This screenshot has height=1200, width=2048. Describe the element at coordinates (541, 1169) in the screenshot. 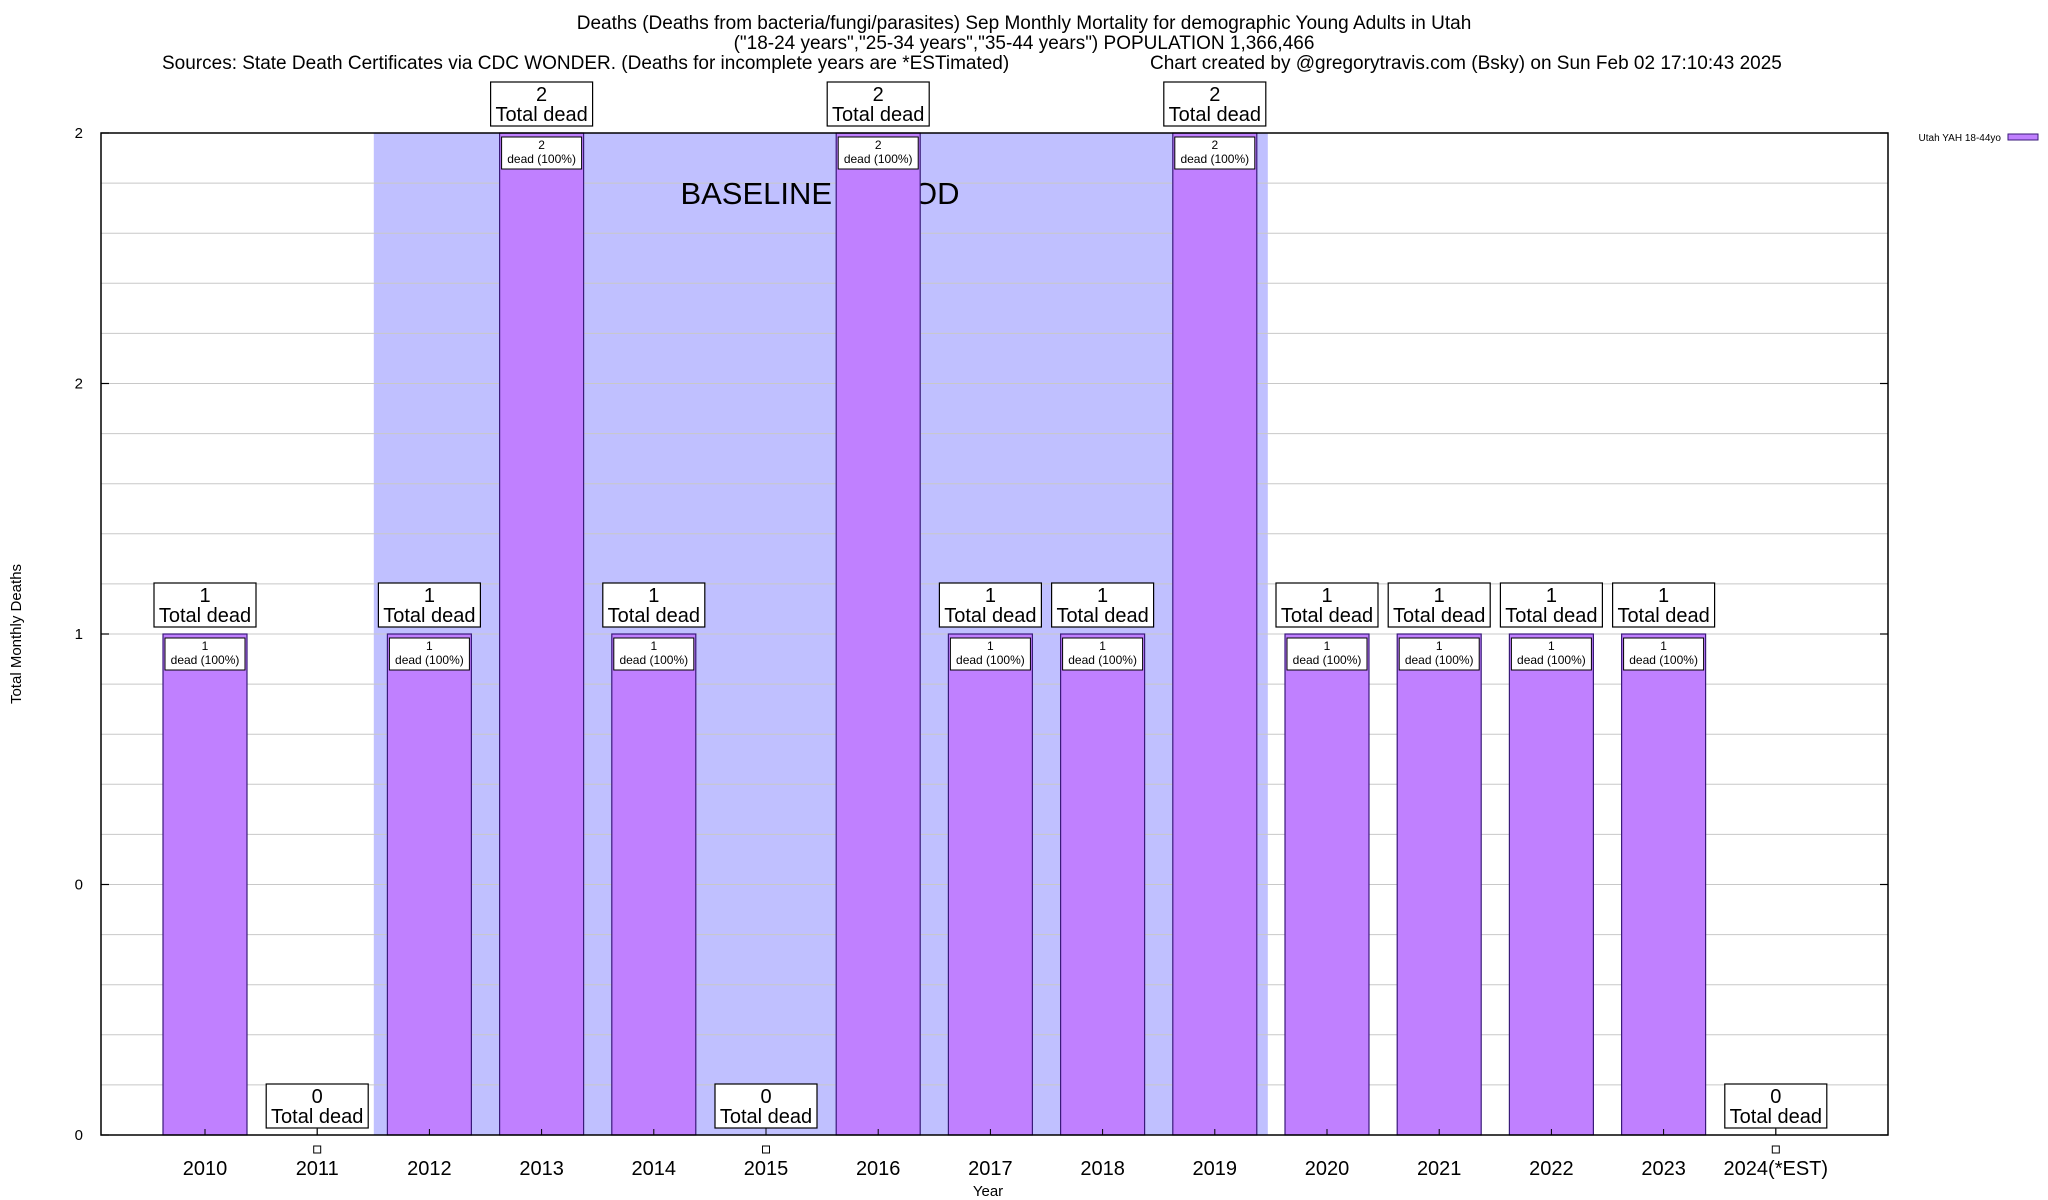

I see `x-tick-label: 2013` at that location.